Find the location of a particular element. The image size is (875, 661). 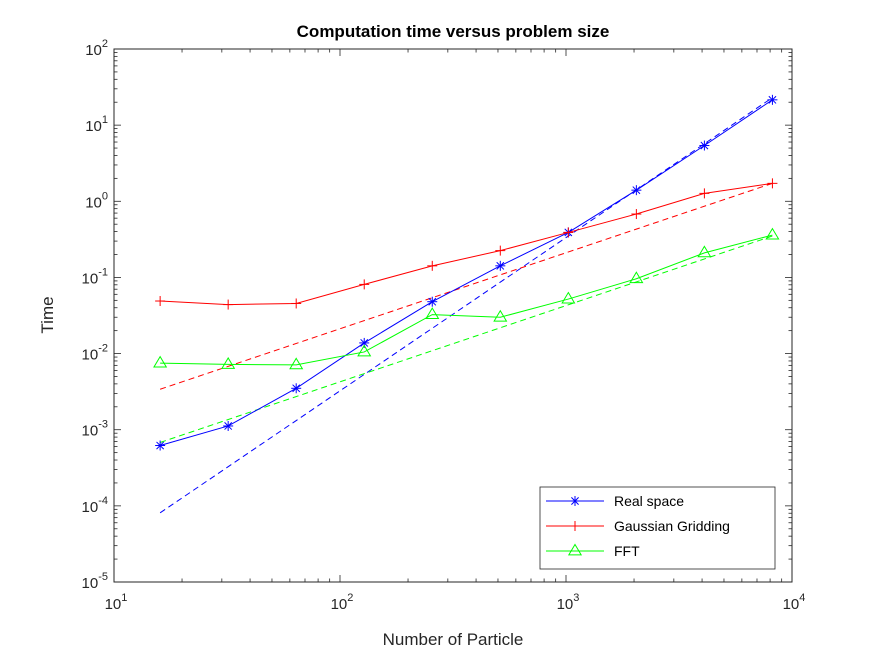

x-tick-label: 10⁴ is located at coordinates (794, 602).